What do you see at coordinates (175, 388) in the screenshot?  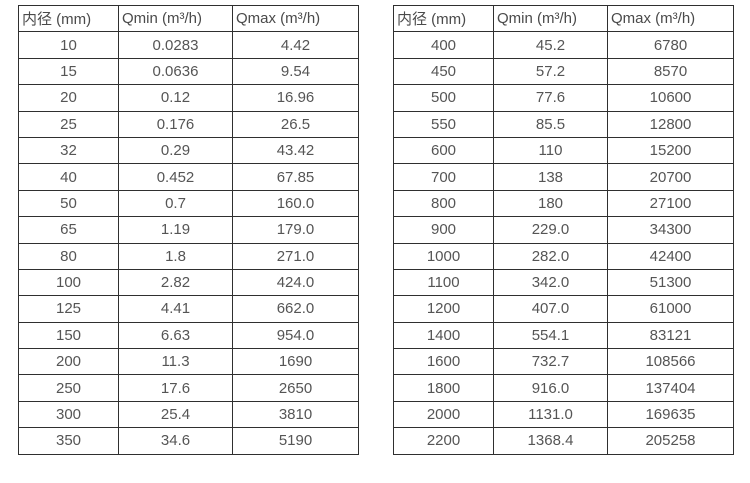 I see `cell: 17.6` at bounding box center [175, 388].